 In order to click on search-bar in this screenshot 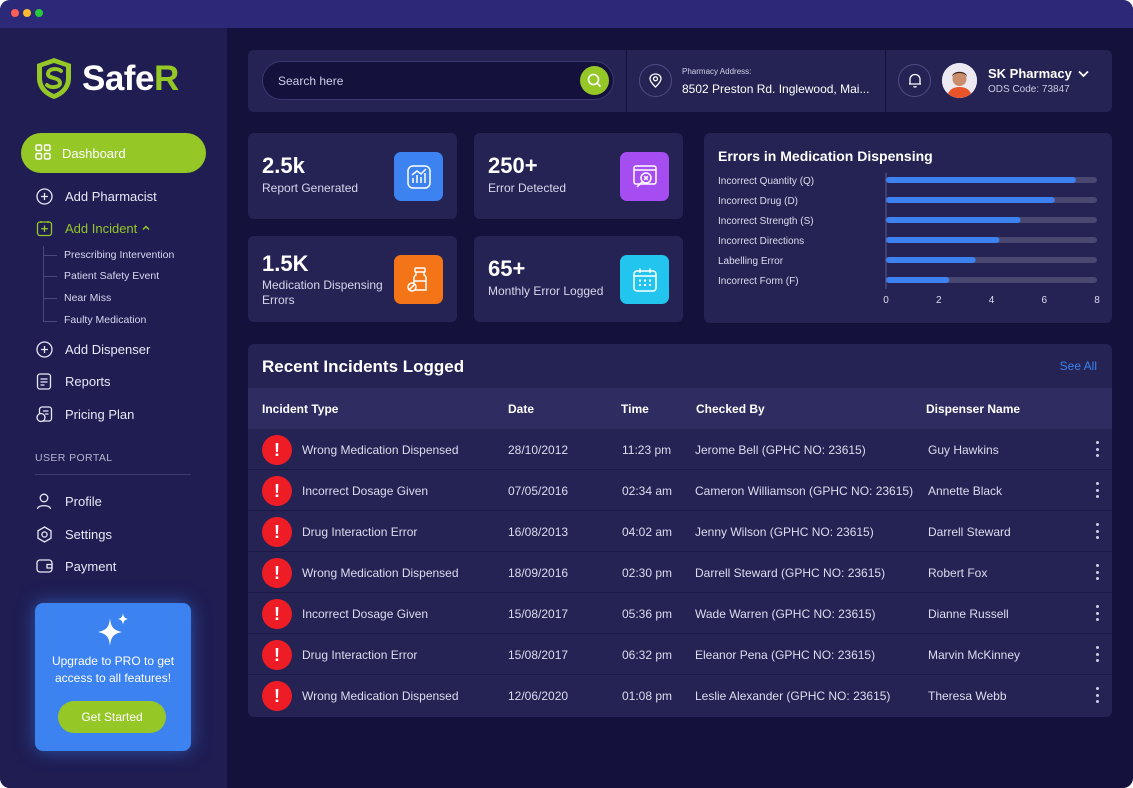, I will do `click(438, 80)`.